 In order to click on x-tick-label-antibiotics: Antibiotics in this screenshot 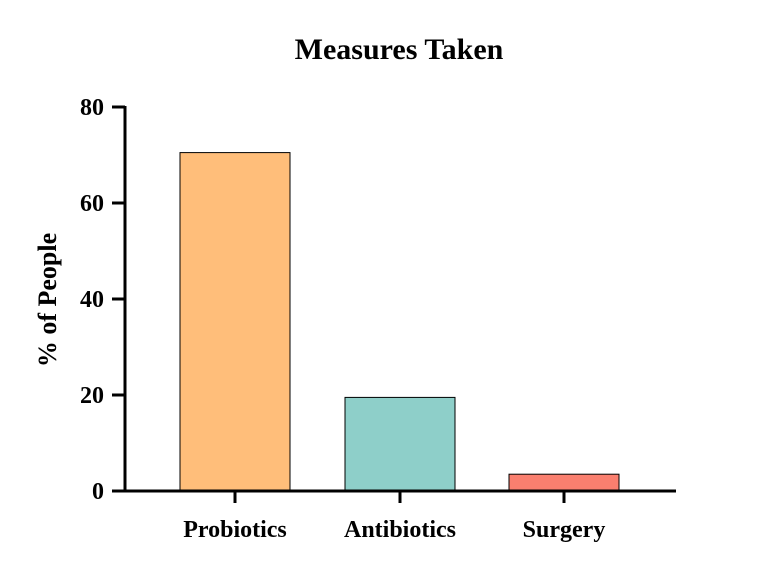, I will do `click(400, 530)`.